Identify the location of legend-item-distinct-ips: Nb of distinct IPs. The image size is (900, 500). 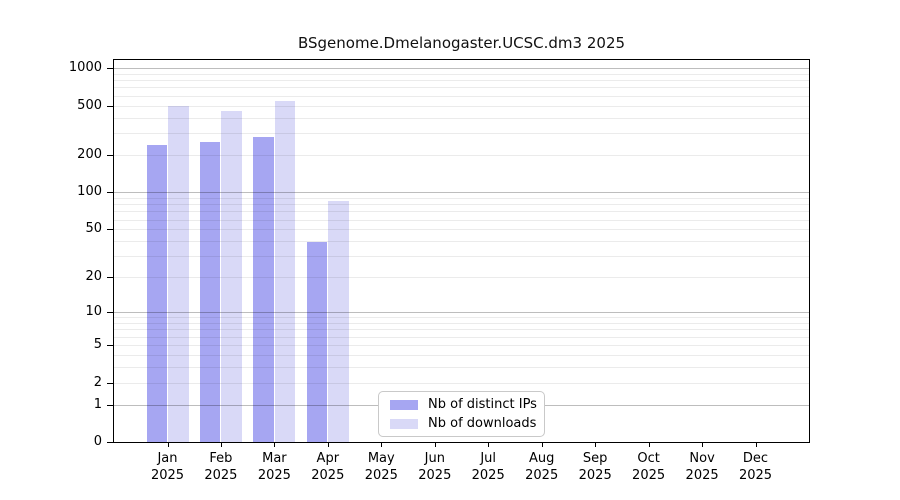
(467, 404).